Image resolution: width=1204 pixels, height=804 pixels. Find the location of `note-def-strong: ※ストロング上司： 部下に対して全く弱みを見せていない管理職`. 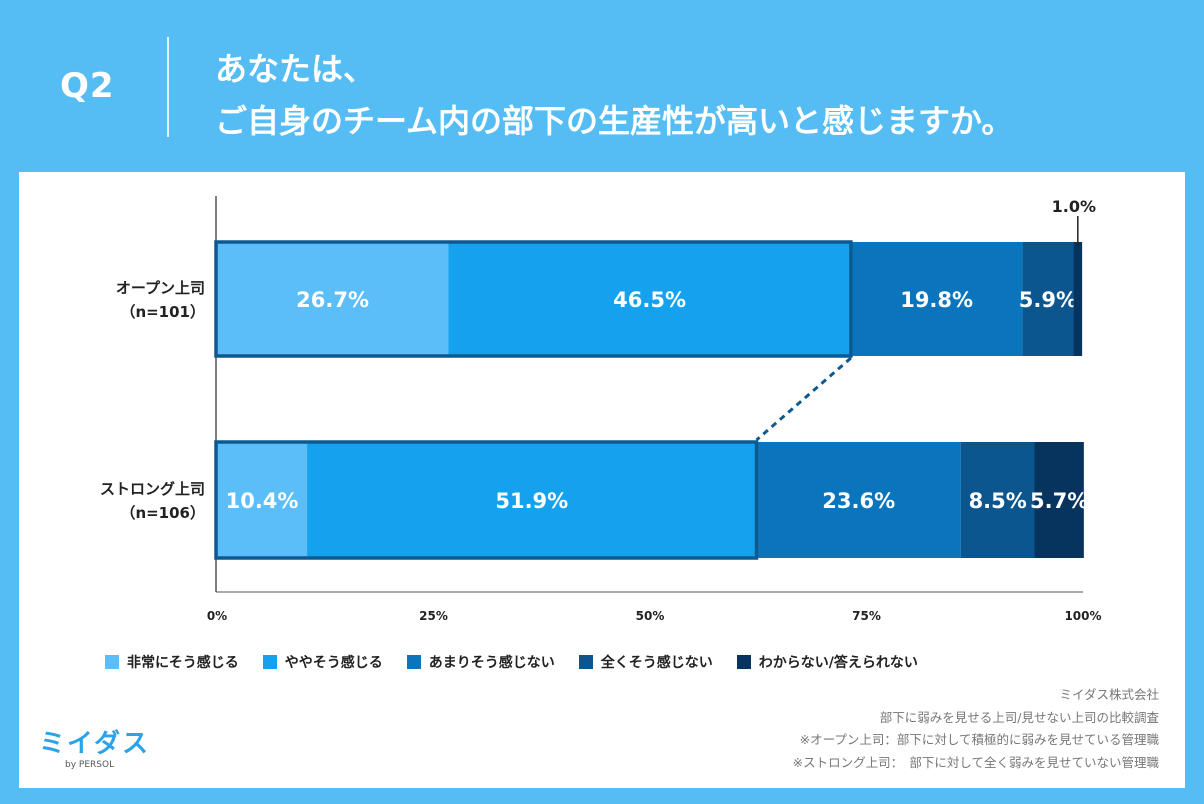

note-def-strong: ※ストロング上司： 部下に対して全く弱みを見せていない管理職 is located at coordinates (975, 762).